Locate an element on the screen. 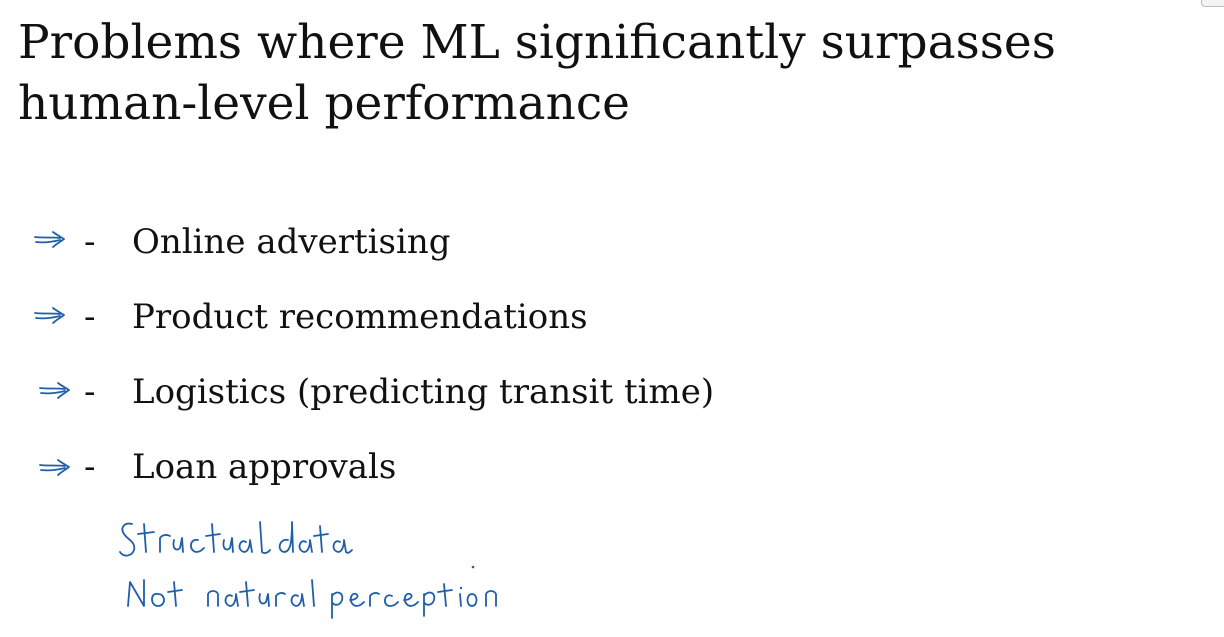  window-corner-marker is located at coordinates (1212, 3).